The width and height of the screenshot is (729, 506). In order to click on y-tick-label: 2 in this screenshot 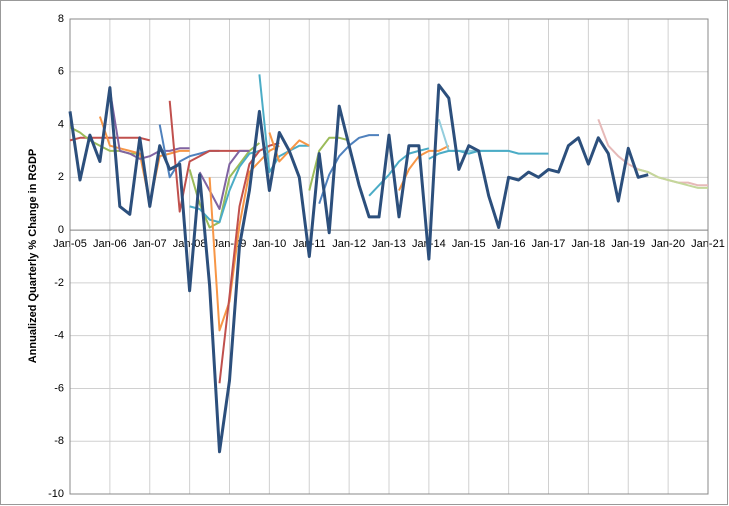, I will do `click(61, 177)`.